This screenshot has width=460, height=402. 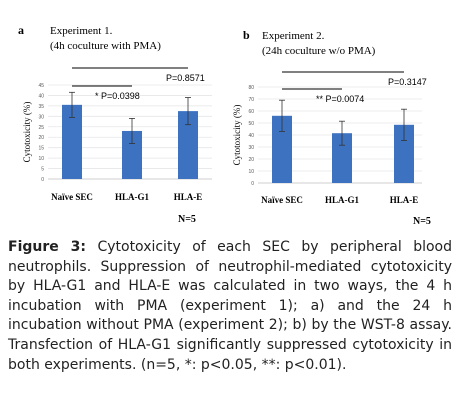 I want to click on panel-b-ytick-label-8: 80, so click(x=251, y=88).